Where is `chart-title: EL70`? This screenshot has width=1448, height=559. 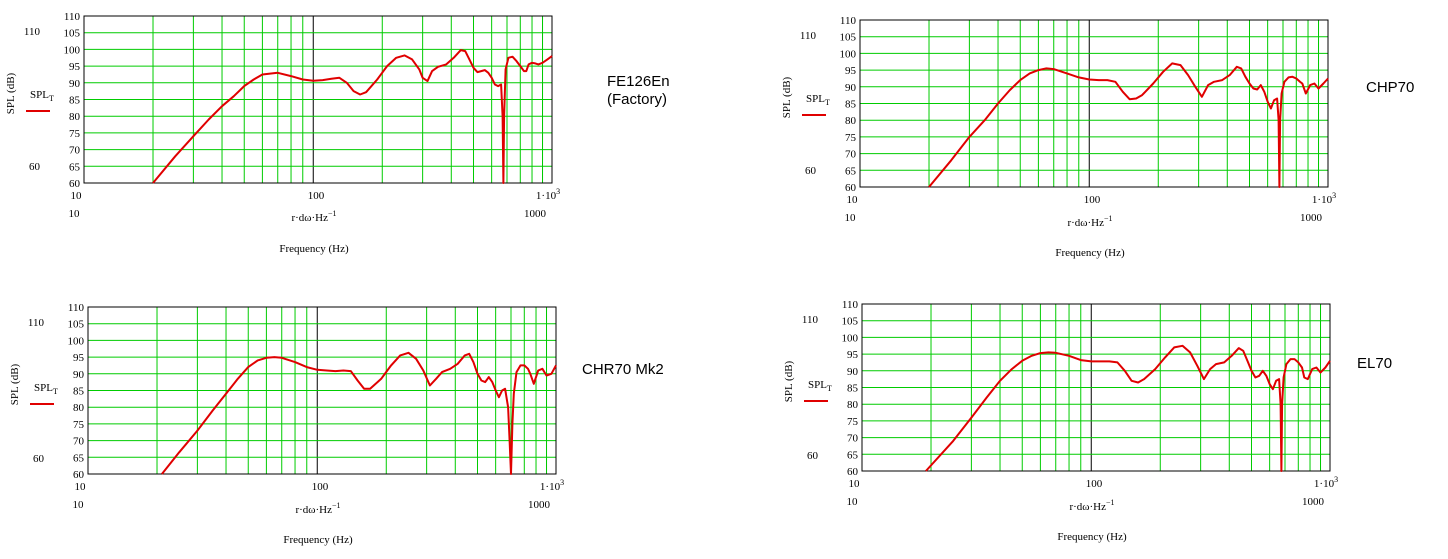
chart-title: EL70 is located at coordinates (1374, 363).